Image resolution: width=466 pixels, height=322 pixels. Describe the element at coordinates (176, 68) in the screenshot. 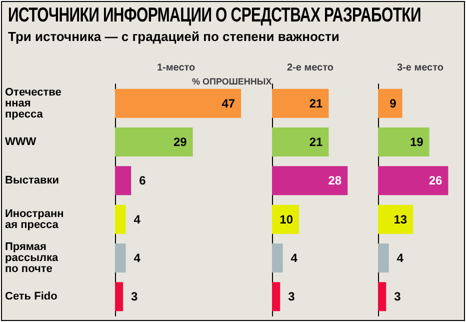

I see `text: 1-место` at that location.